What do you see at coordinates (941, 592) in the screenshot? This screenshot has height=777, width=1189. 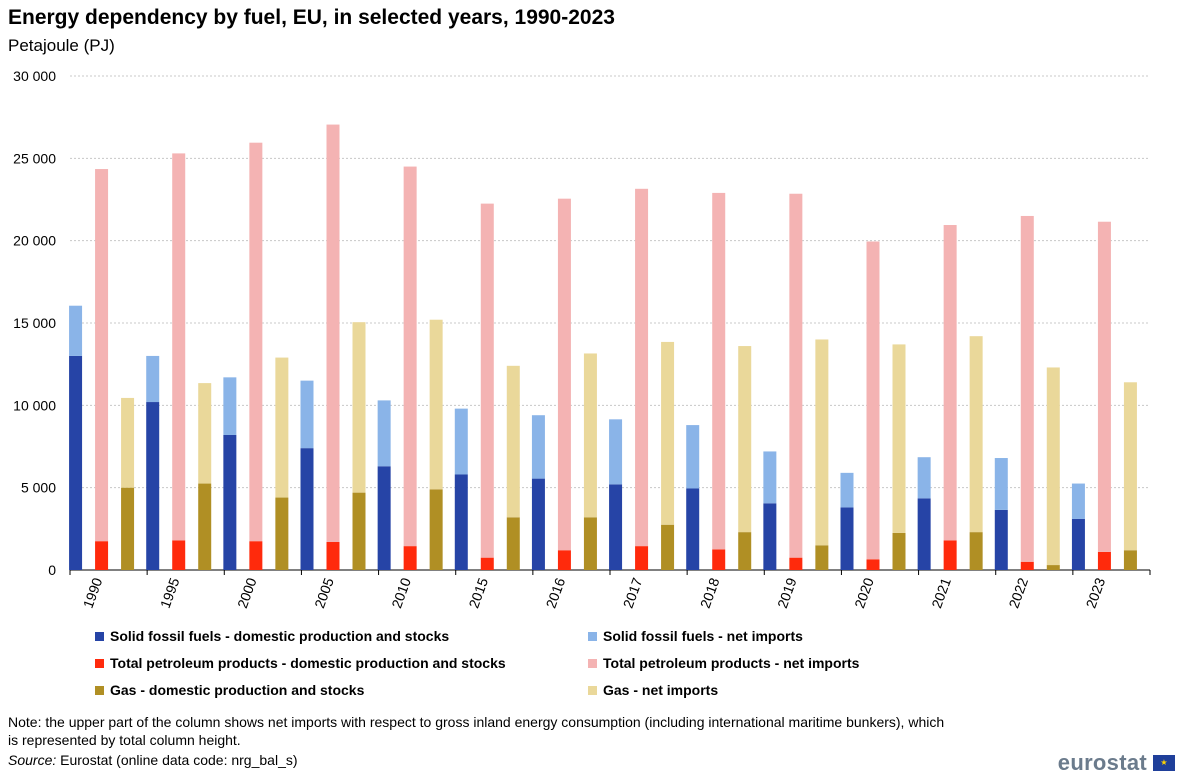 I see `x-tick-label: 2021` at bounding box center [941, 592].